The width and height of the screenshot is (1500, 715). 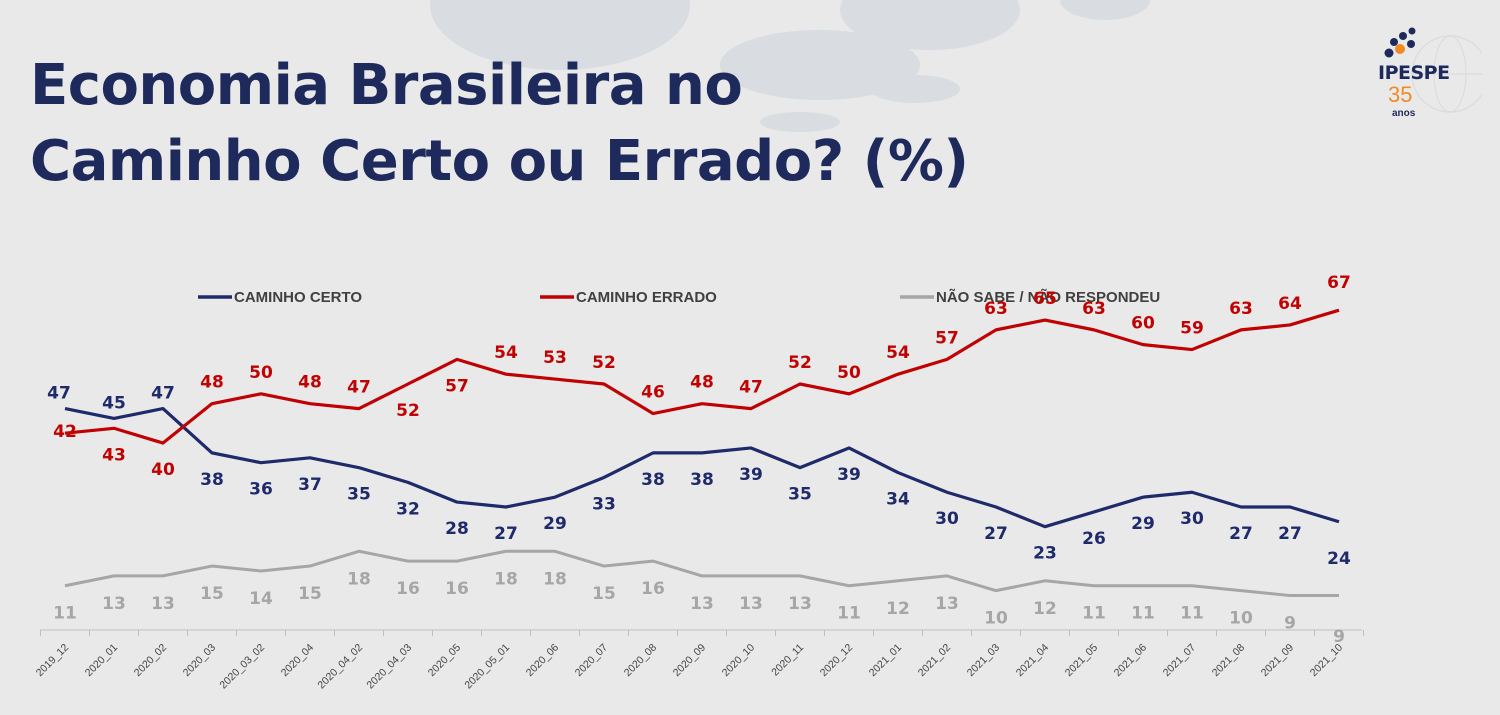 I want to click on x-tick-label: 2020_02, so click(x=151, y=661).